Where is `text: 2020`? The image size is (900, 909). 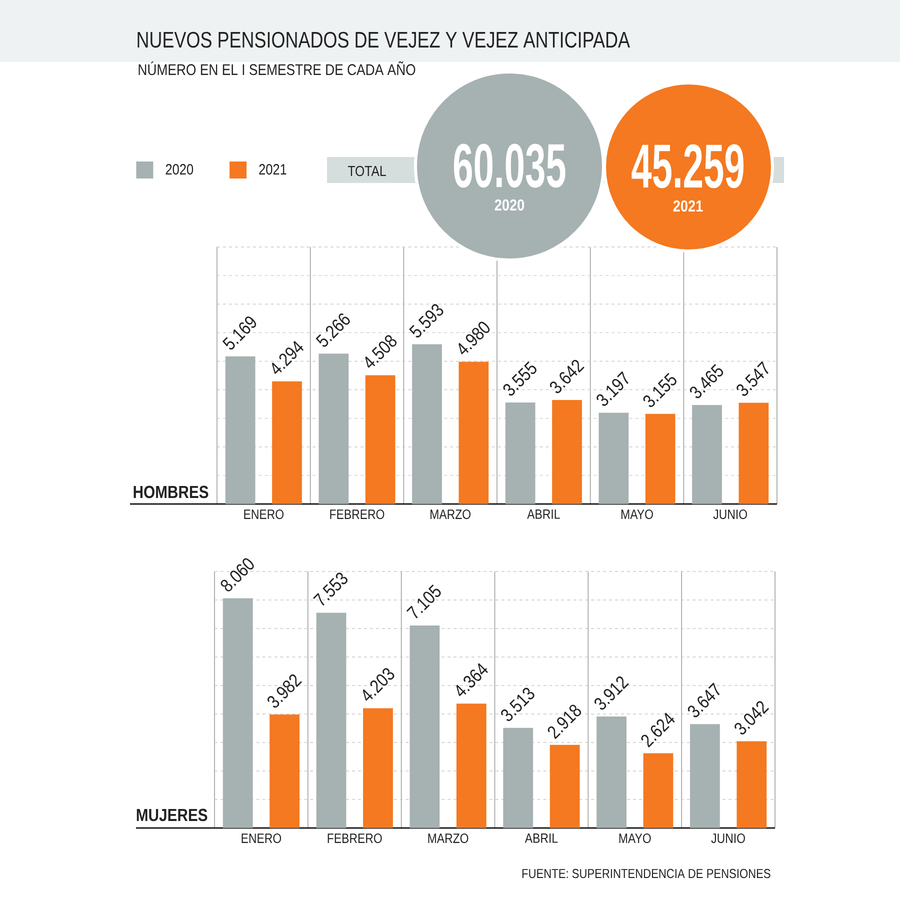
text: 2020 is located at coordinates (509, 205).